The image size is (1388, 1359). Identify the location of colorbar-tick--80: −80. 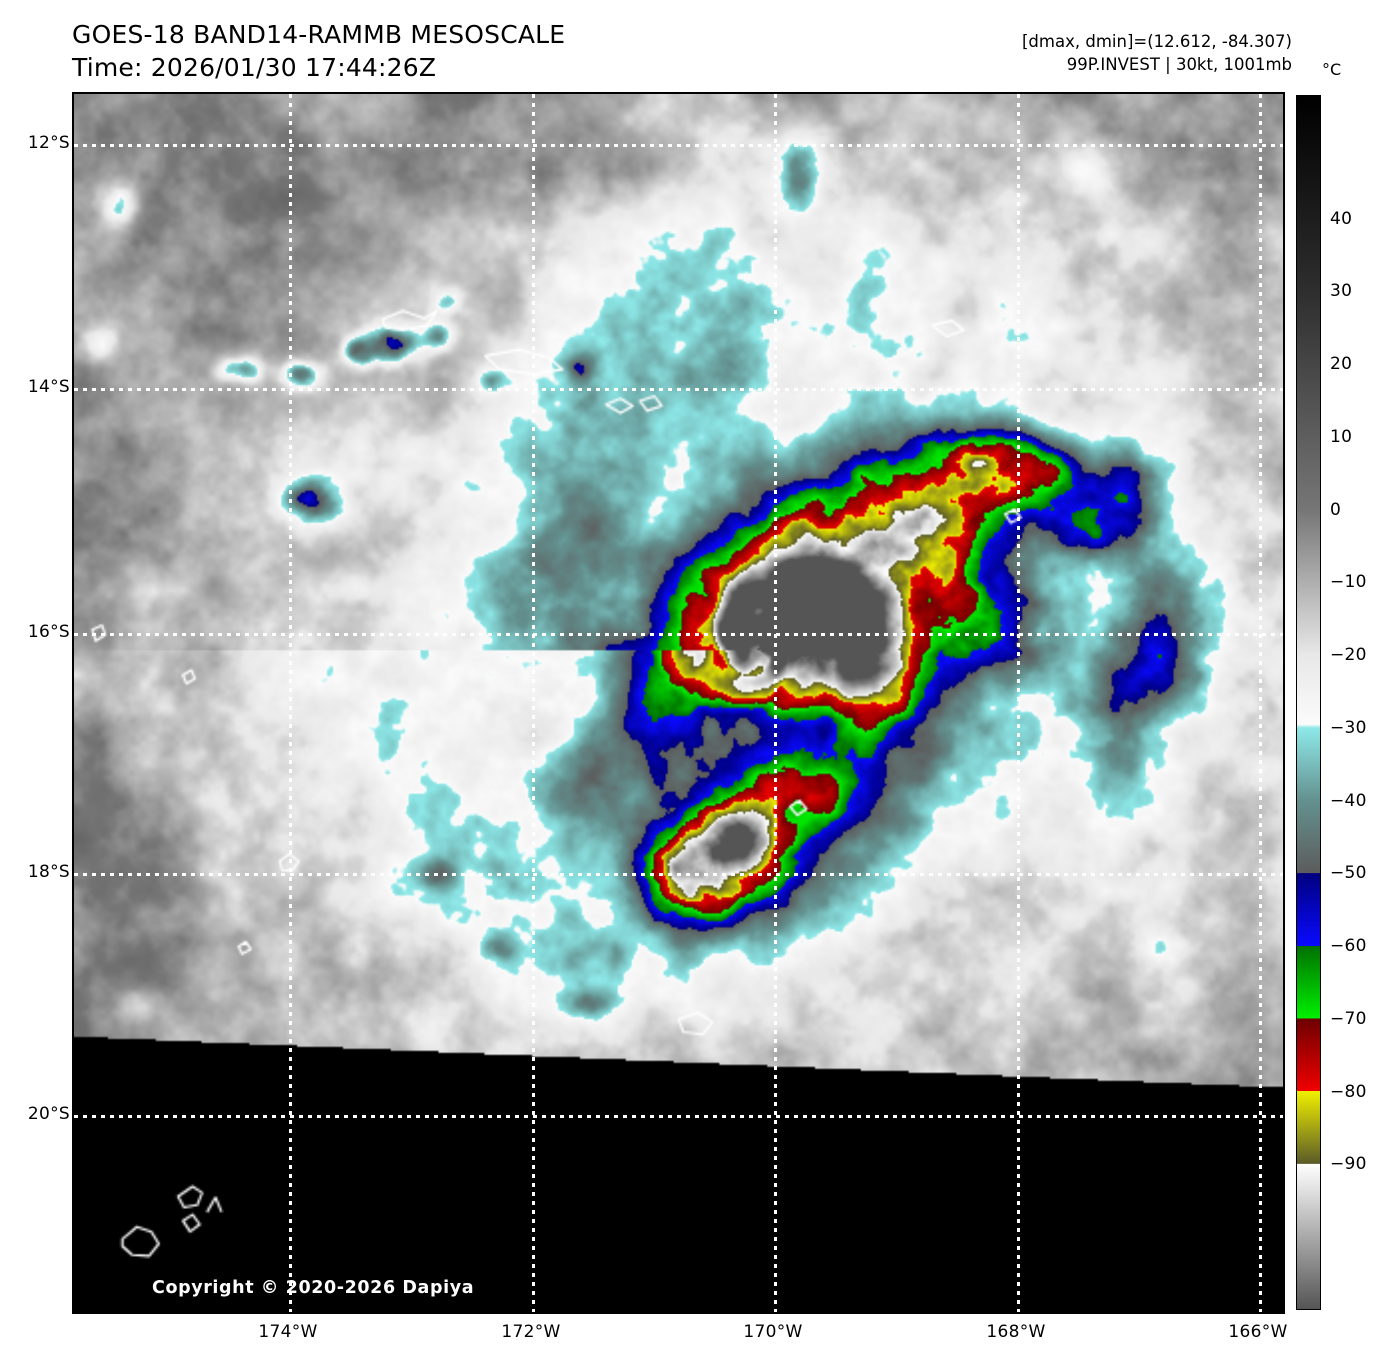
(1348, 1091).